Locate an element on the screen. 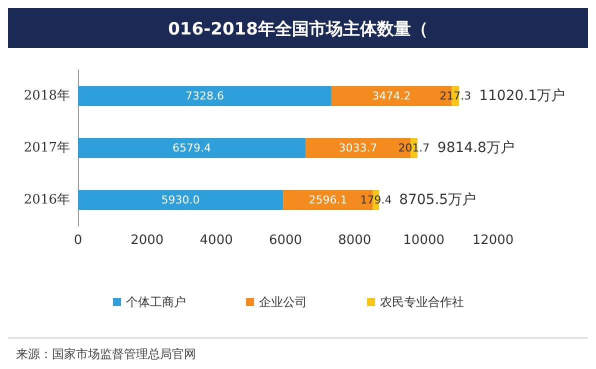  x-tick-label: 0 is located at coordinates (78, 240).